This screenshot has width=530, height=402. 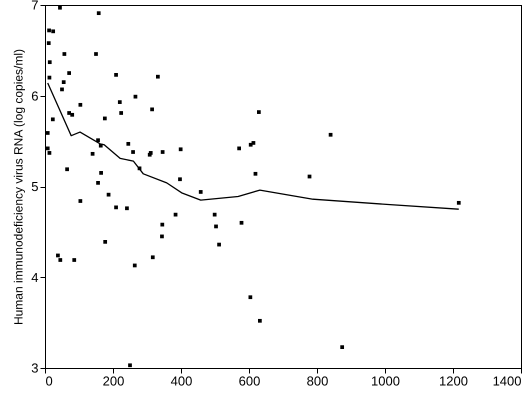 What do you see at coordinates (385, 381) in the screenshot?
I see `x-tick-label: 1000` at bounding box center [385, 381].